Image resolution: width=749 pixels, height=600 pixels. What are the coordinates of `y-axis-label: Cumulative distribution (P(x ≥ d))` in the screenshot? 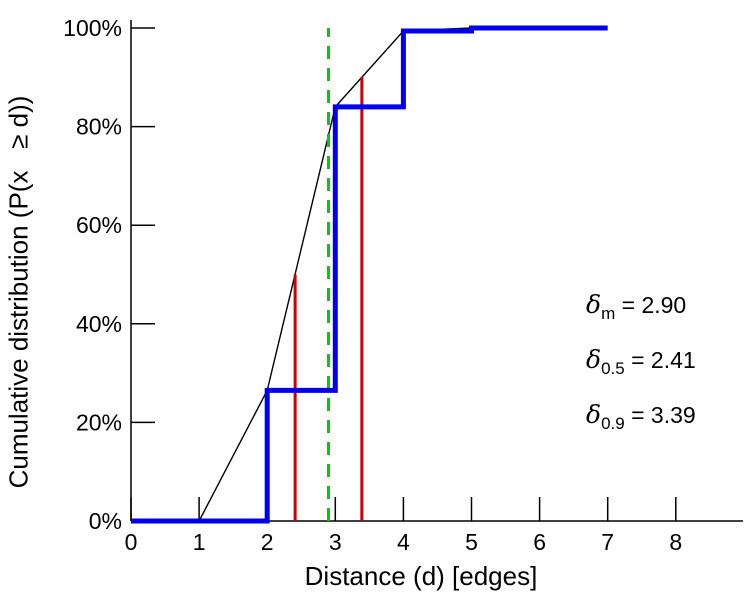 It's located at (18, 292).